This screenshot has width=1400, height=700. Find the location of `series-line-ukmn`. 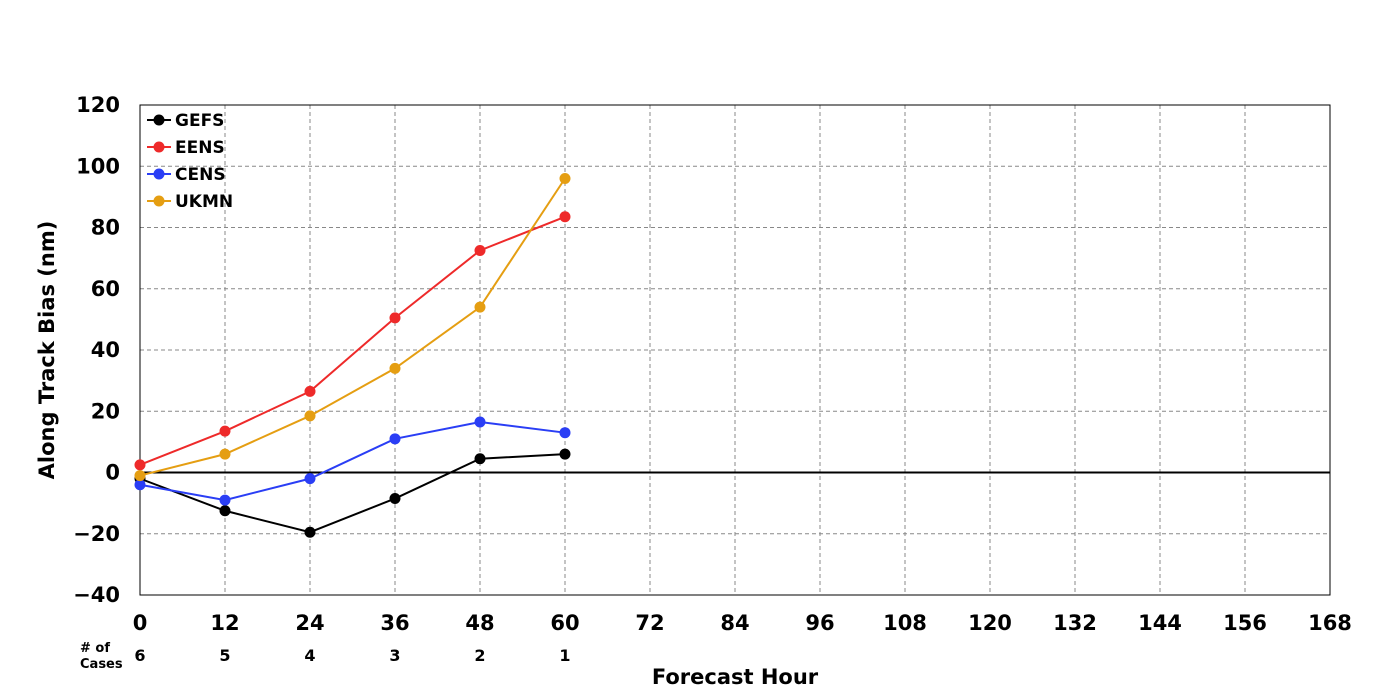

series-line-ukmn is located at coordinates (352, 327).